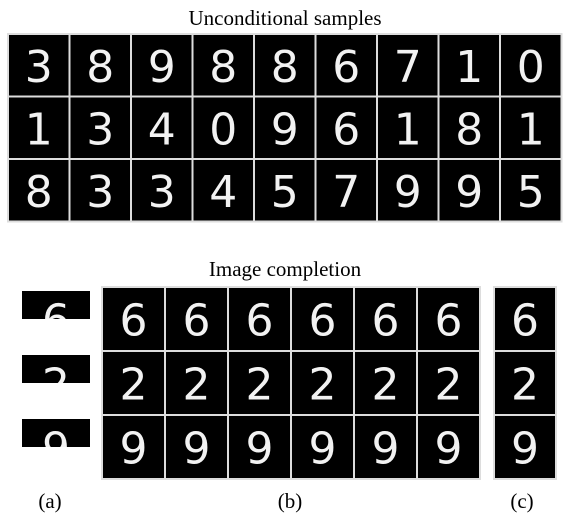  What do you see at coordinates (49, 501) in the screenshot?
I see `panel-label: (a)` at bounding box center [49, 501].